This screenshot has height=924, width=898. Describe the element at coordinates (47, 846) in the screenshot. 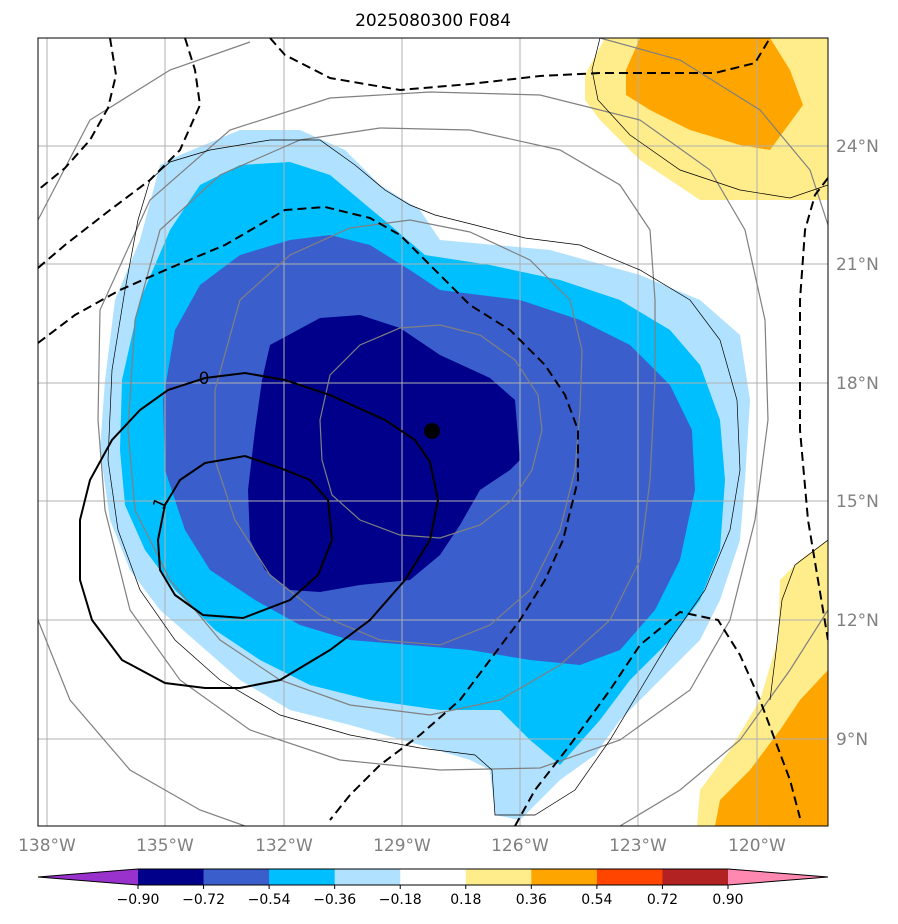

I see `lon-label-138w: 138°W` at that location.